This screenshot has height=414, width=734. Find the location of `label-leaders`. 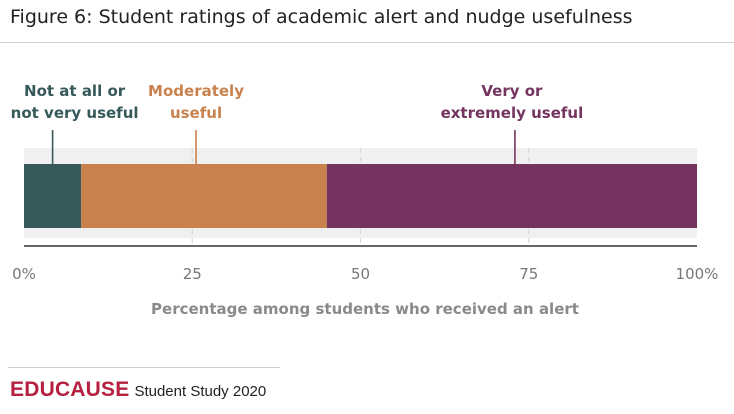

label-leaders is located at coordinates (283, 147).